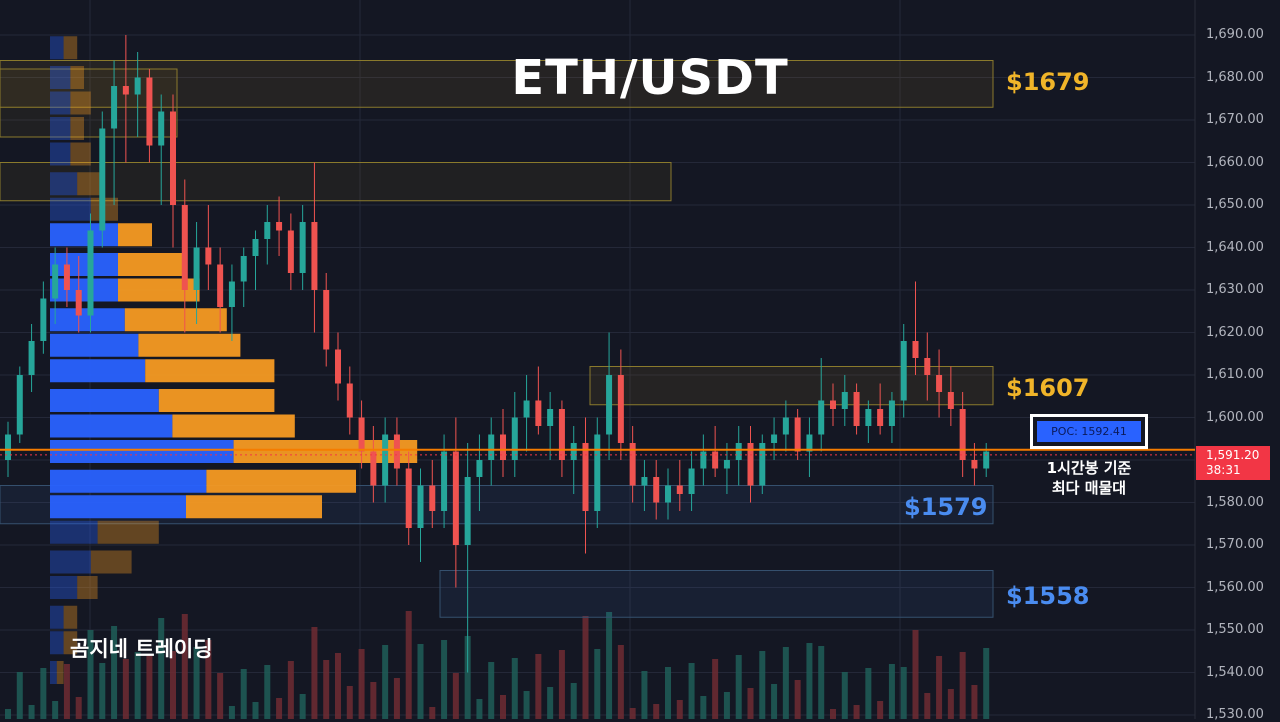  Describe the element at coordinates (1235, 162) in the screenshot. I see `price-axis-tick: 1,660.00` at that location.